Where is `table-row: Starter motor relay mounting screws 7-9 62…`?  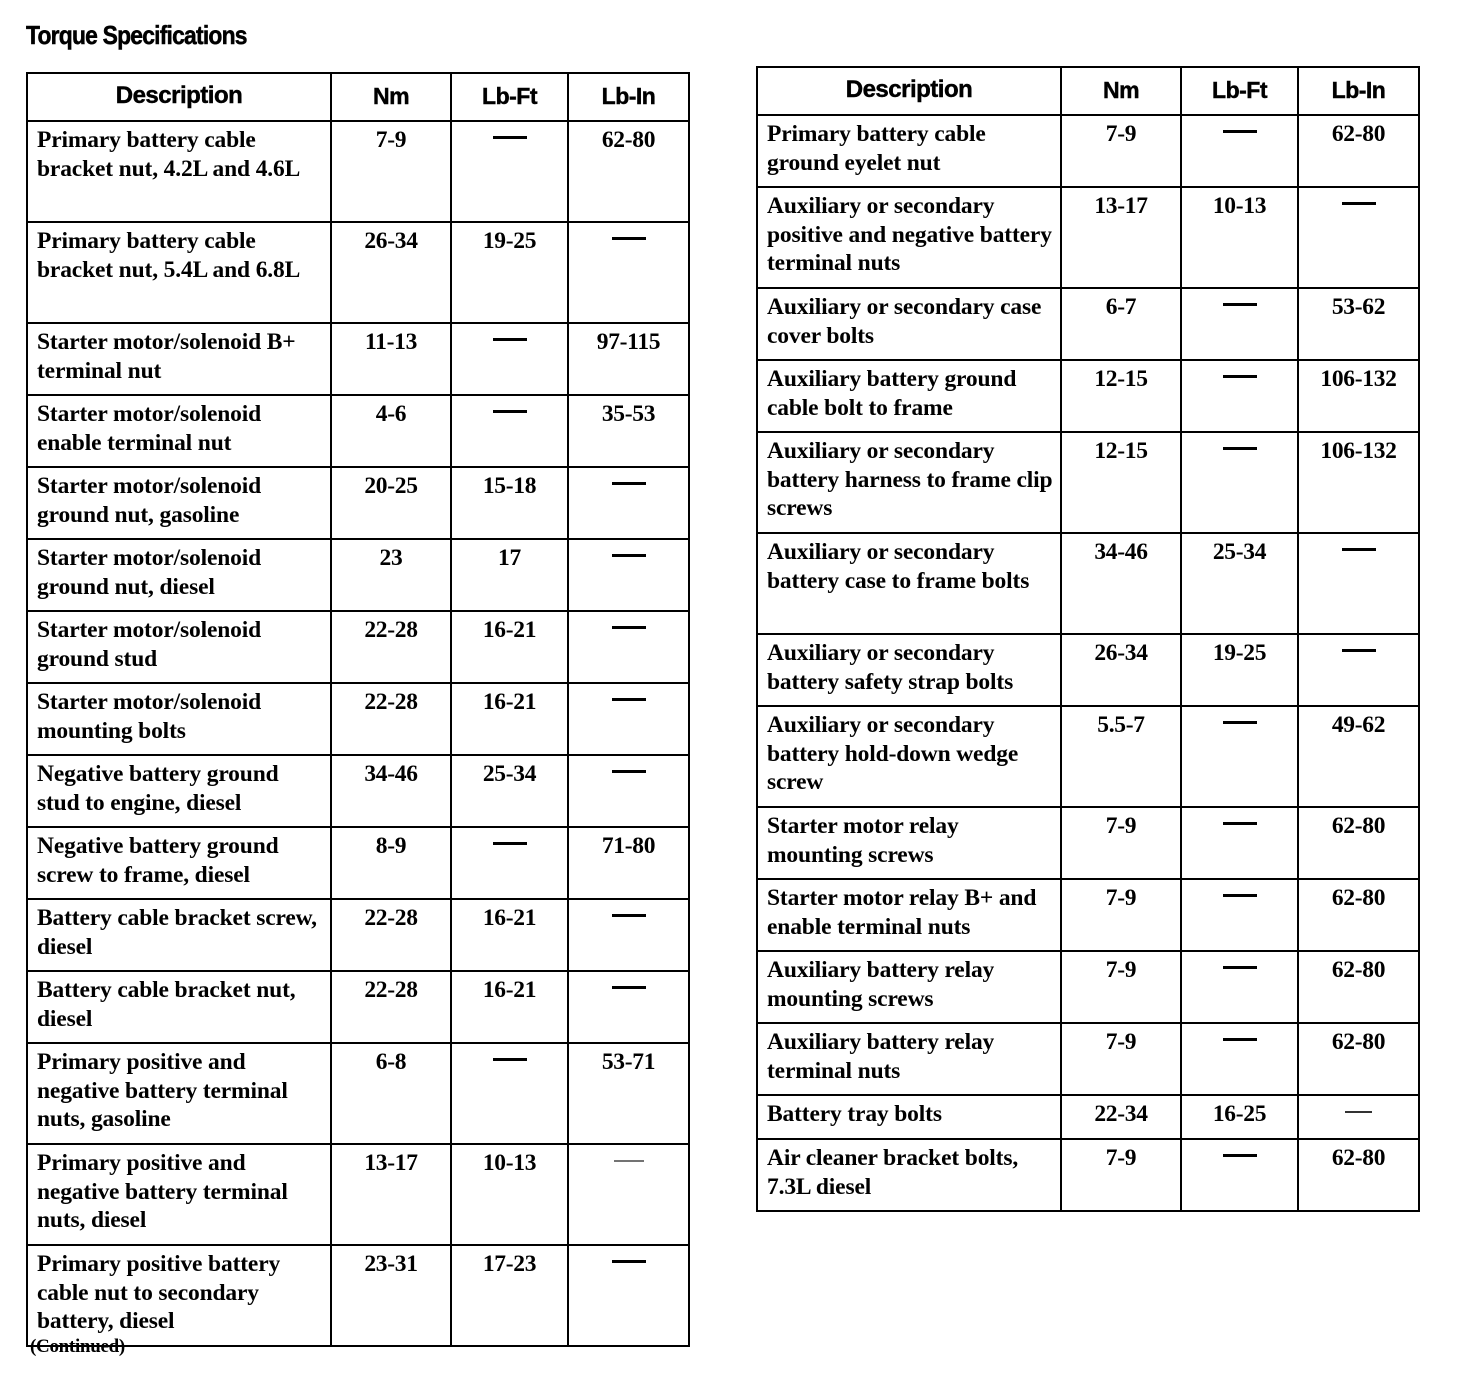
table-row: Starter motor relay mounting screws 7-9 62… is located at coordinates (1088, 843).